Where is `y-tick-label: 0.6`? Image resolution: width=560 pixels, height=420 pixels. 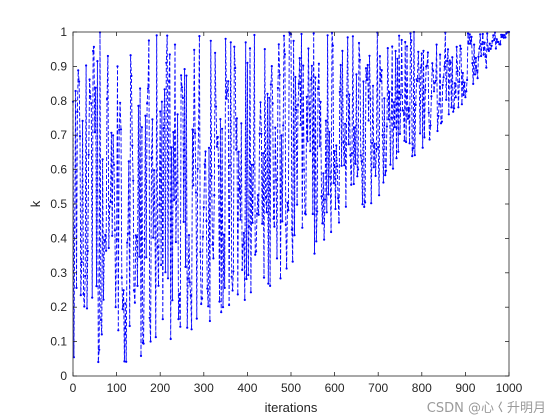 y-tick-label: 0.6 is located at coordinates (58, 170).